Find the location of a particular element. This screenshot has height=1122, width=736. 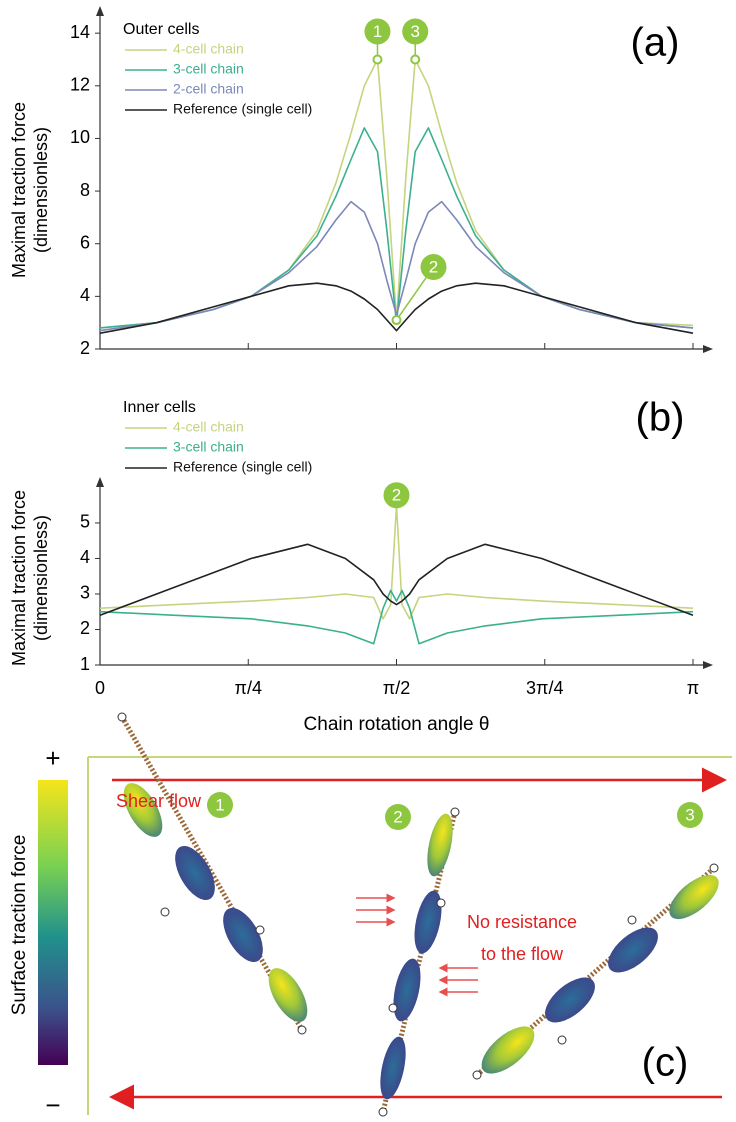

y-tick-label: 14 is located at coordinates (80, 32).